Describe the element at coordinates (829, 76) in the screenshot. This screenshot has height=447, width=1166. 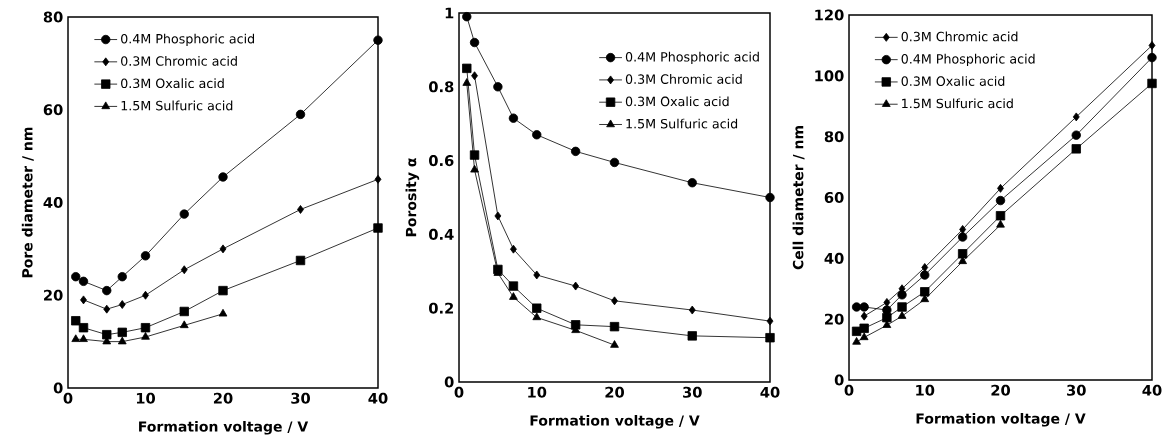
I see `y-tick-label: 100` at that location.